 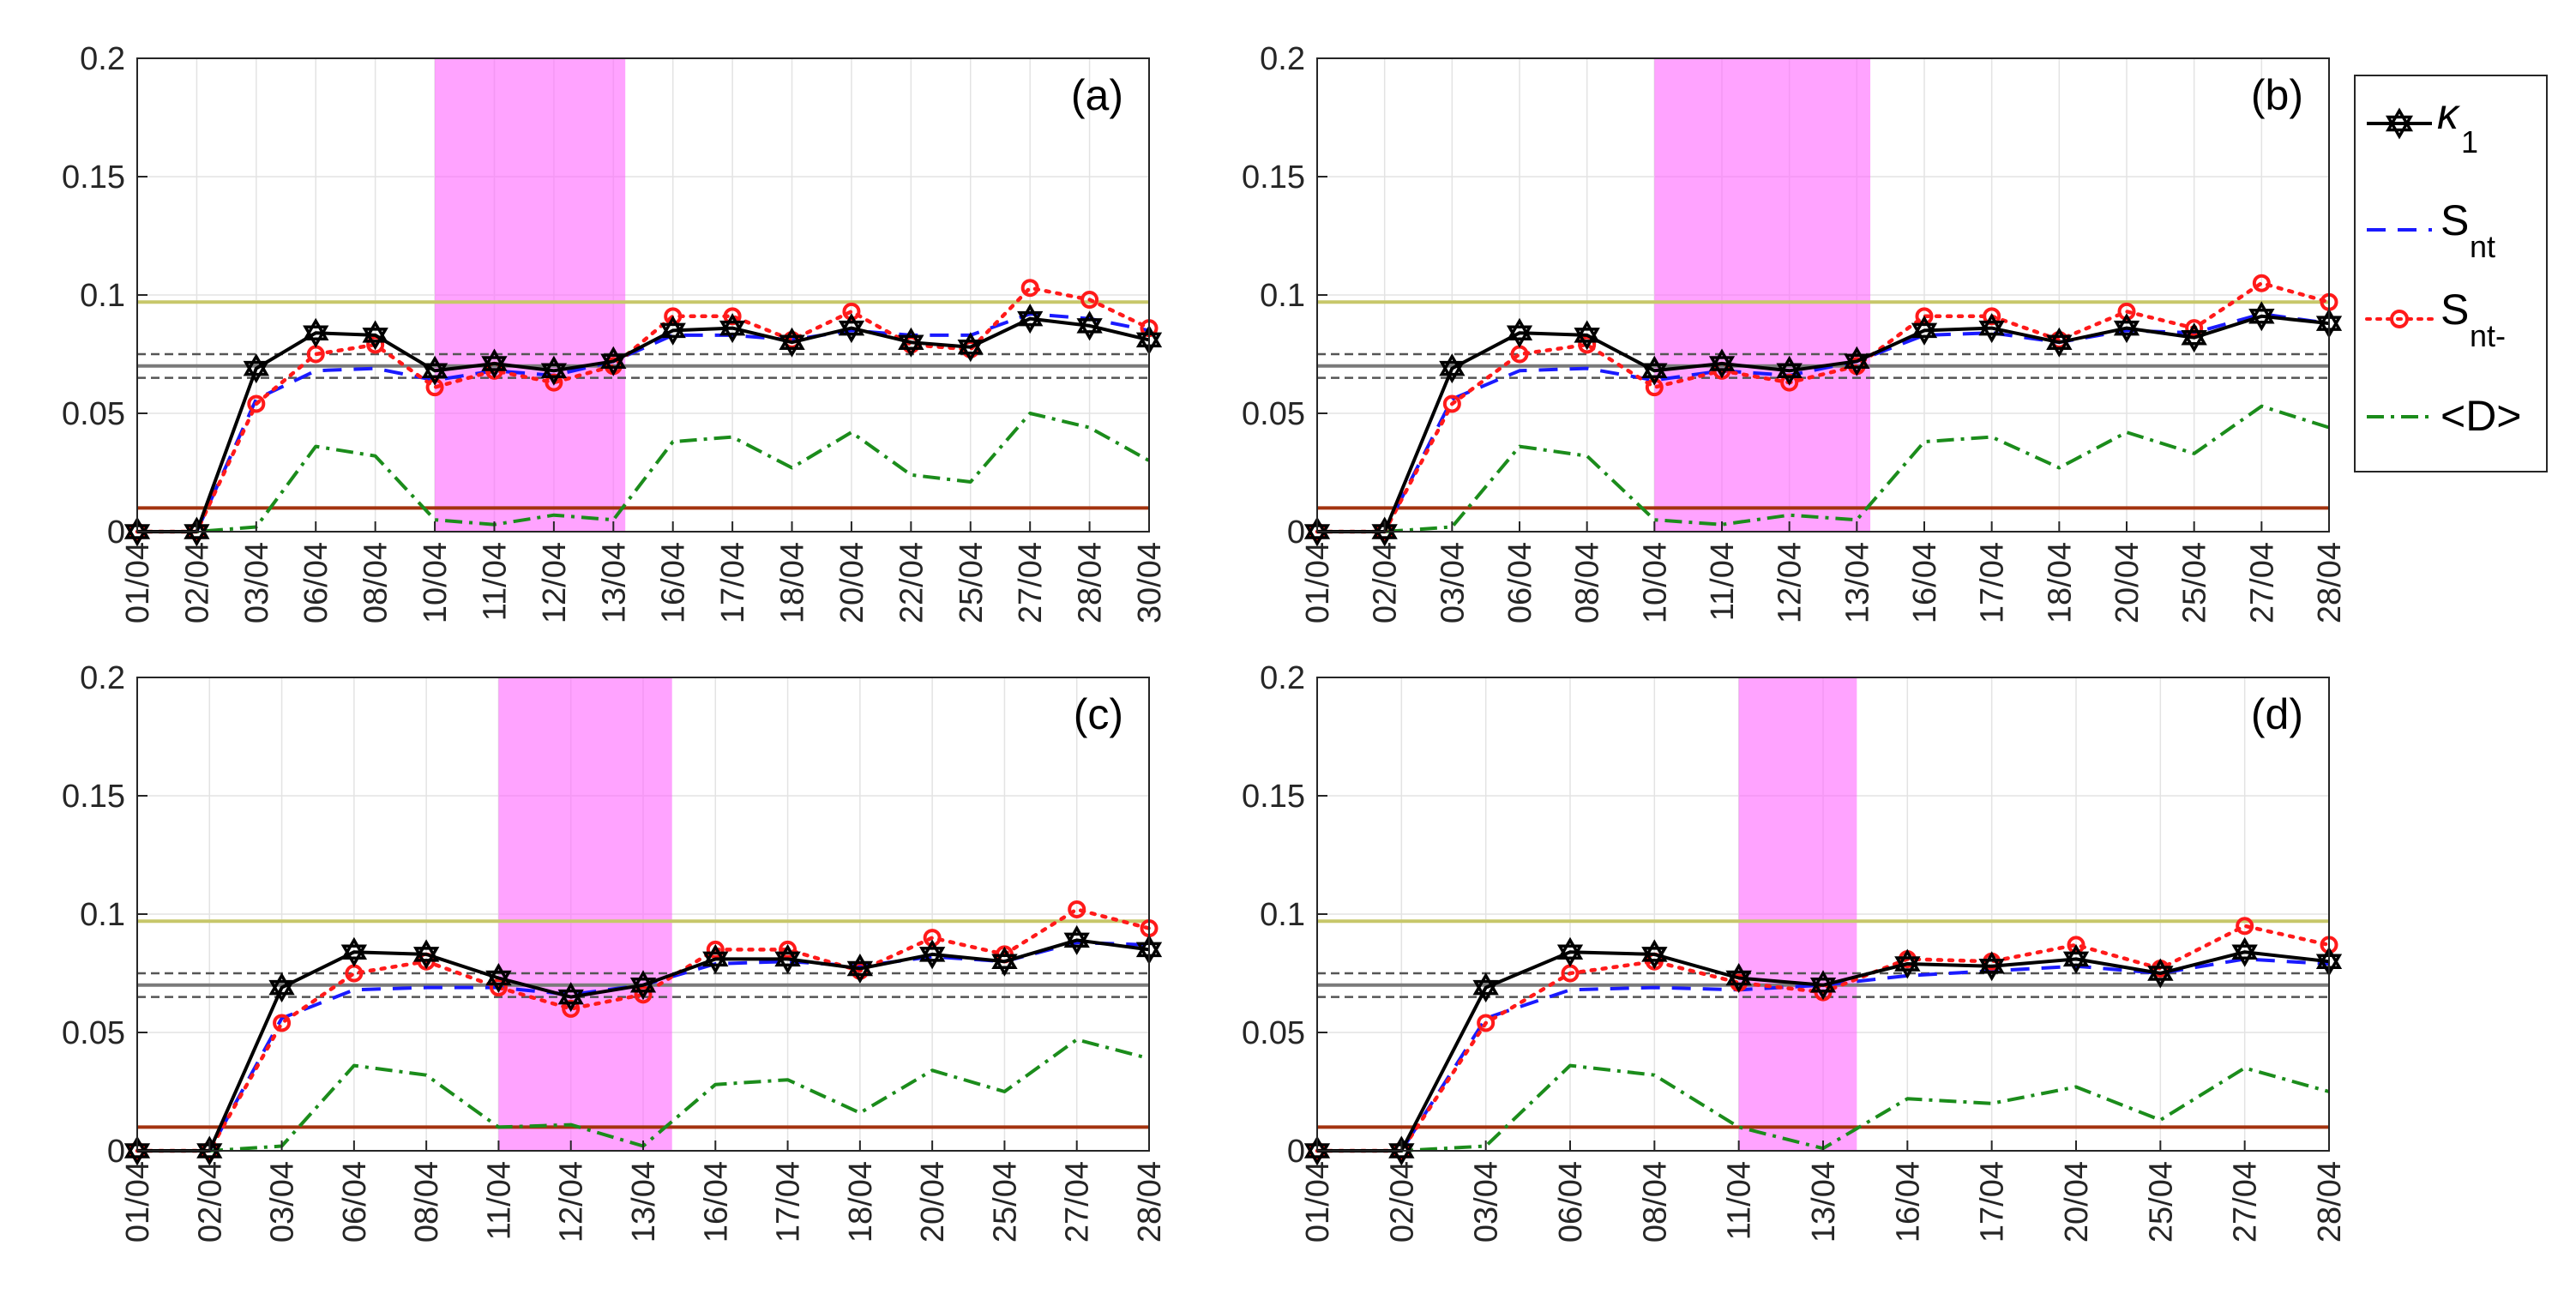 I want to click on legend-item-d: <D>, so click(x=2444, y=416).